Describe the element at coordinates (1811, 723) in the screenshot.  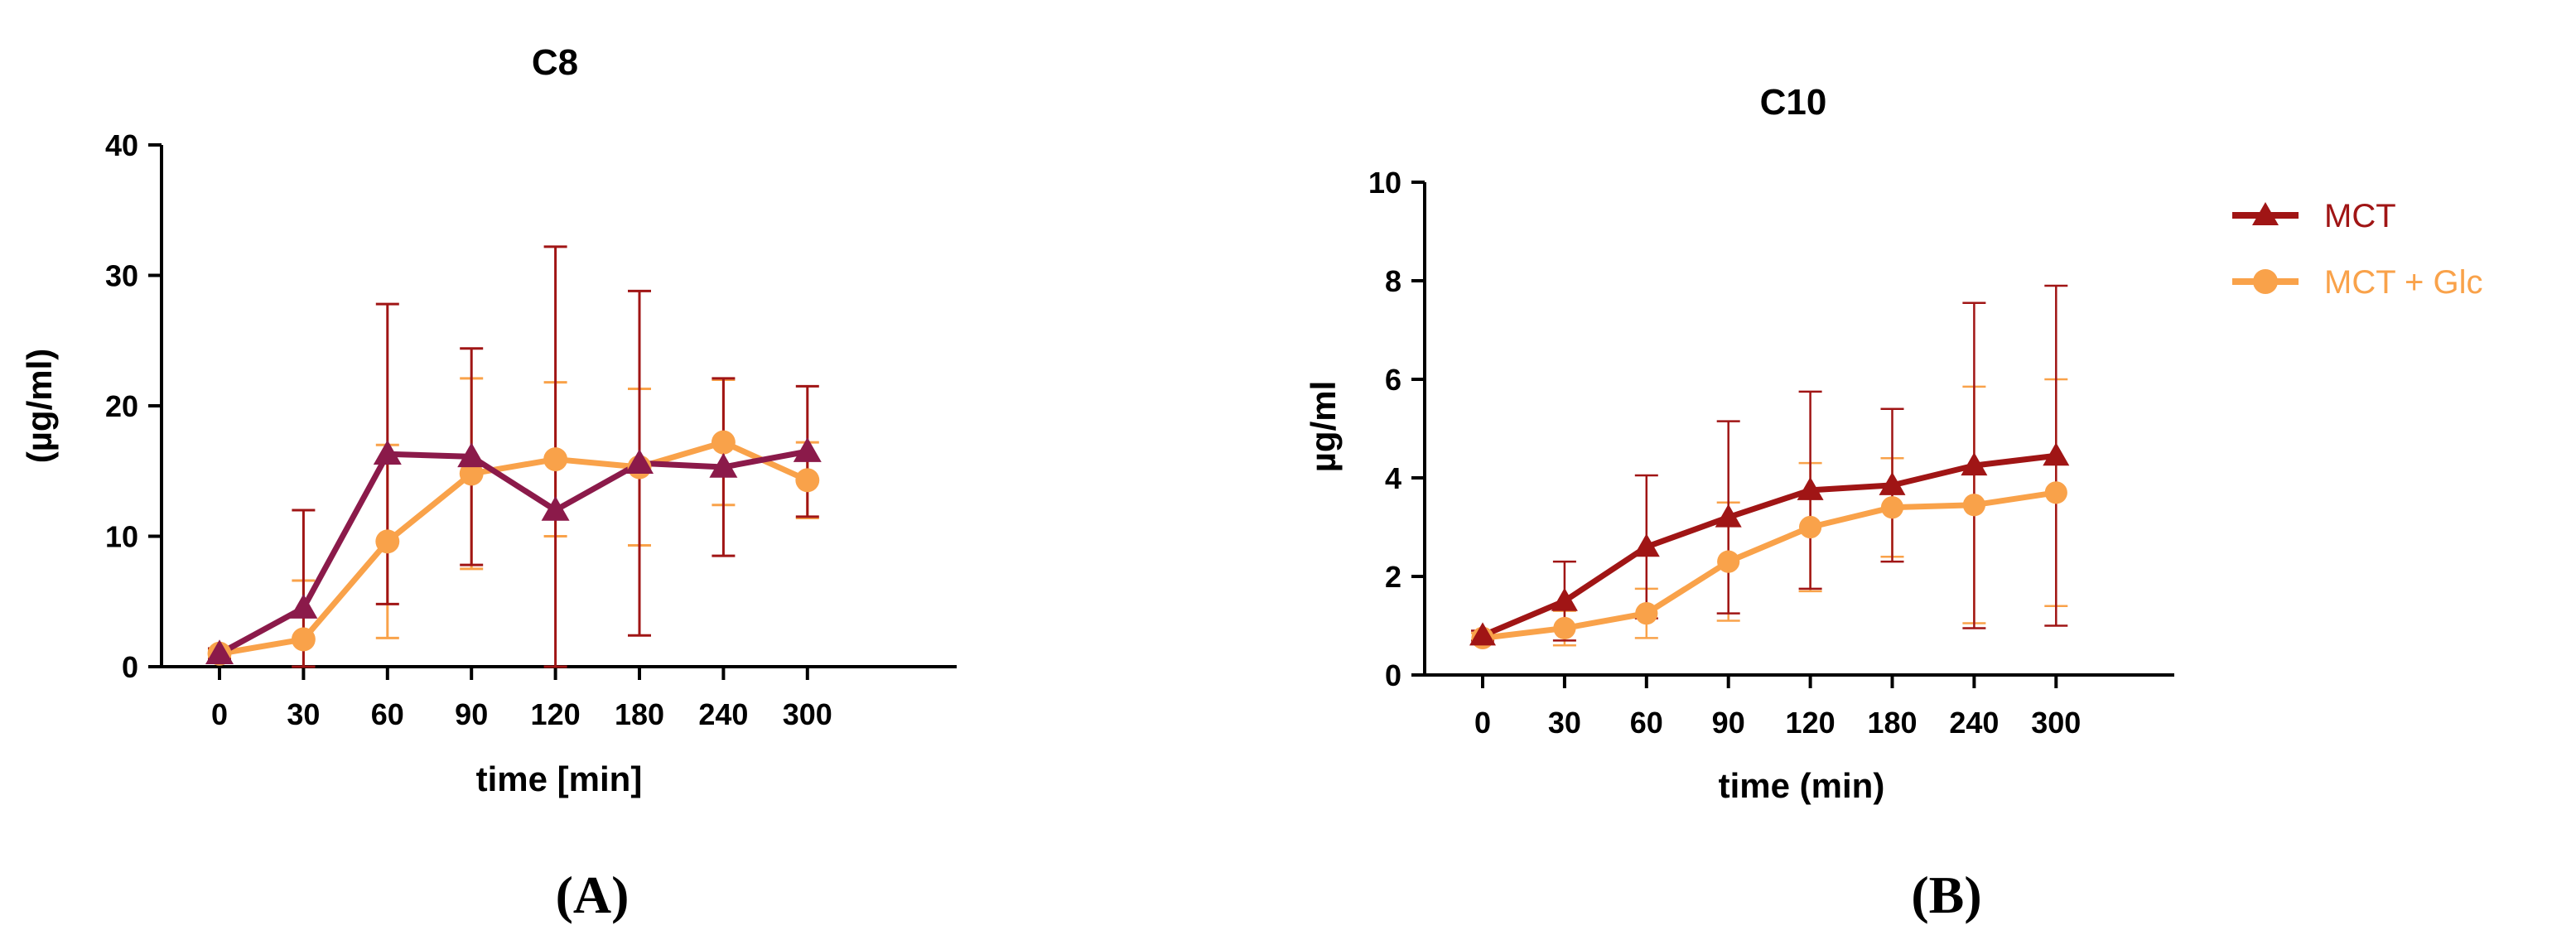
I see `chart-b-xtick-label: 120` at that location.